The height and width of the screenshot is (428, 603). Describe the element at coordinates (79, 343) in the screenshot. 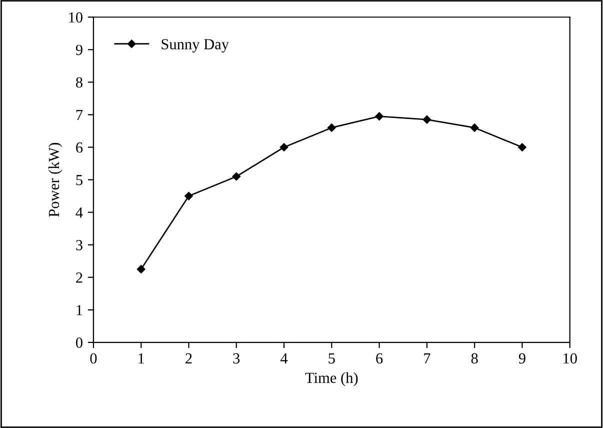

I see `y-tick-label: 0` at that location.